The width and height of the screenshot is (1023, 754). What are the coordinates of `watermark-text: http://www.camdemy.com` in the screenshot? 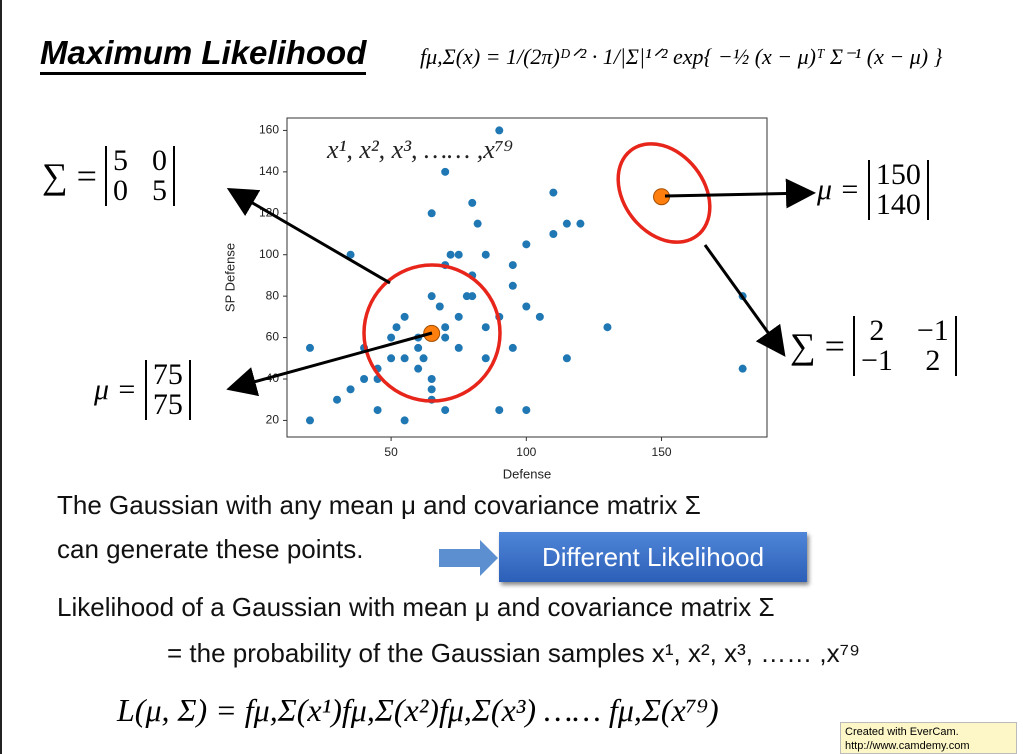 It's located at (907, 746).